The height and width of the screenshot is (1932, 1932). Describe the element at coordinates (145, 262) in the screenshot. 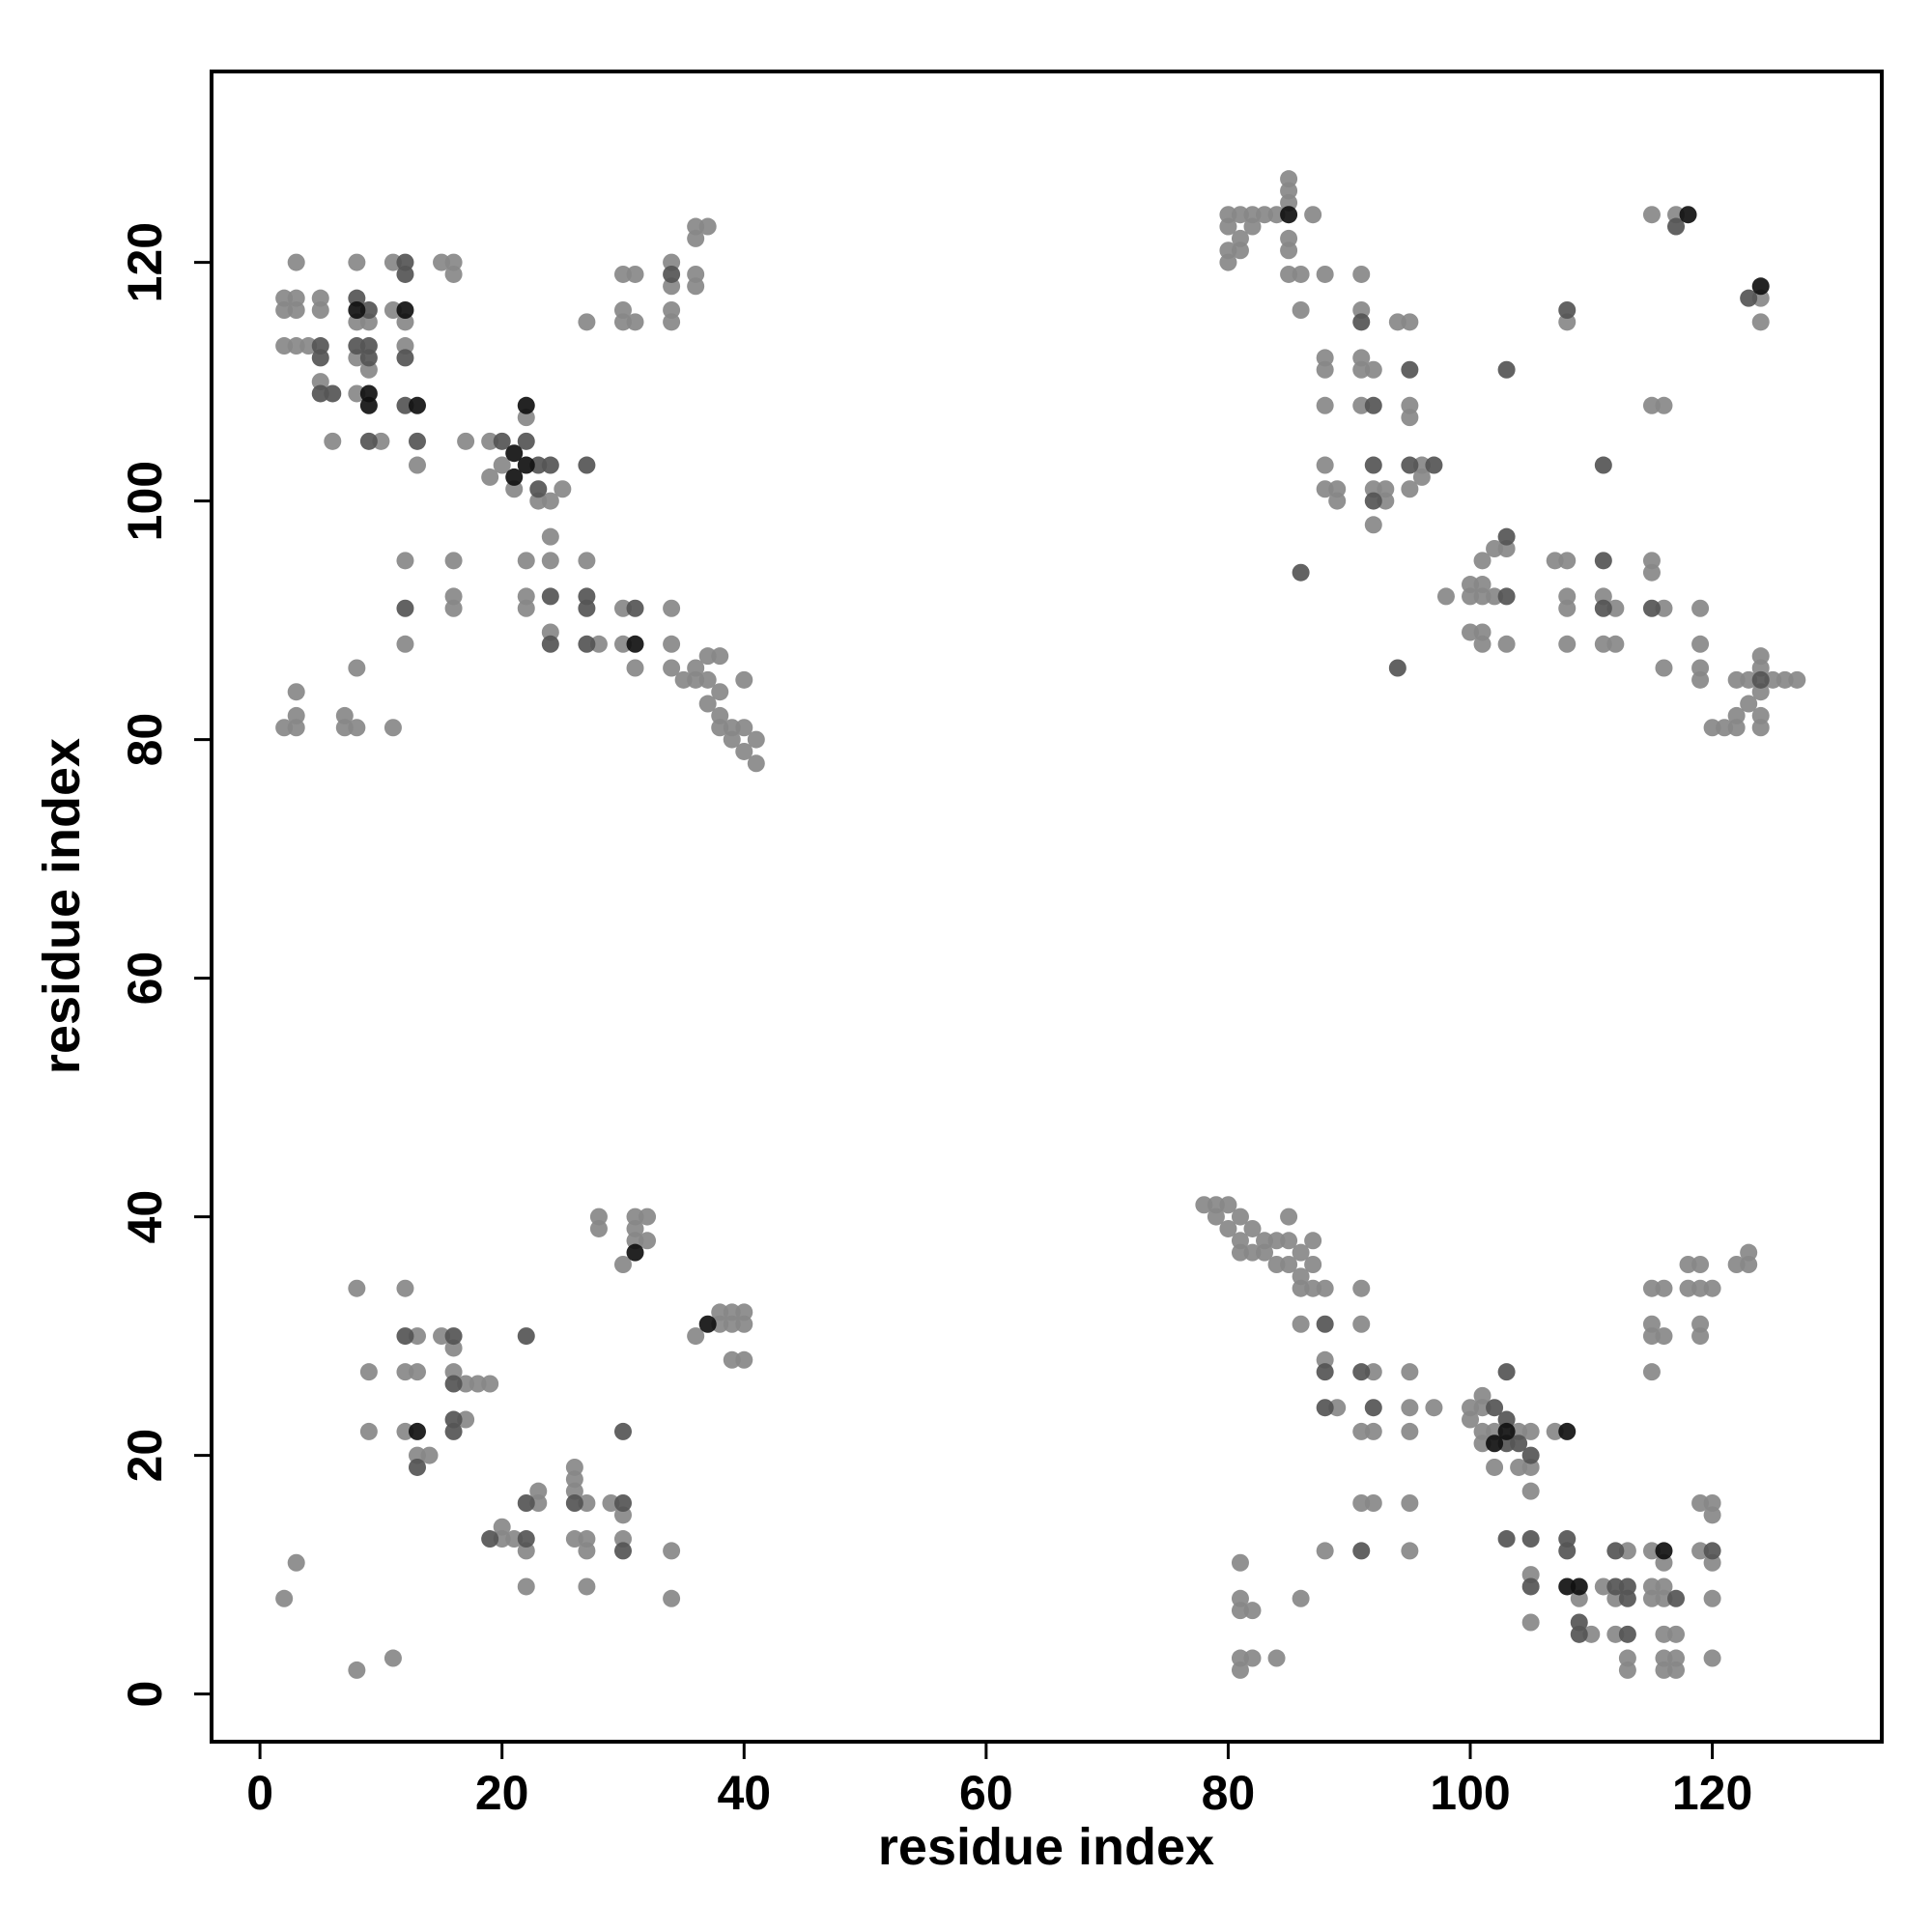

I see `y-tick-label: 120` at that location.